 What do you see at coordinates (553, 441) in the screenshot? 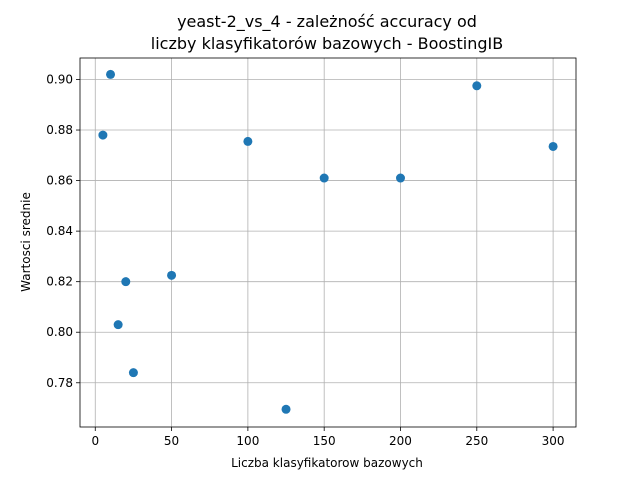
I see `x-tick-label: 300` at bounding box center [553, 441].